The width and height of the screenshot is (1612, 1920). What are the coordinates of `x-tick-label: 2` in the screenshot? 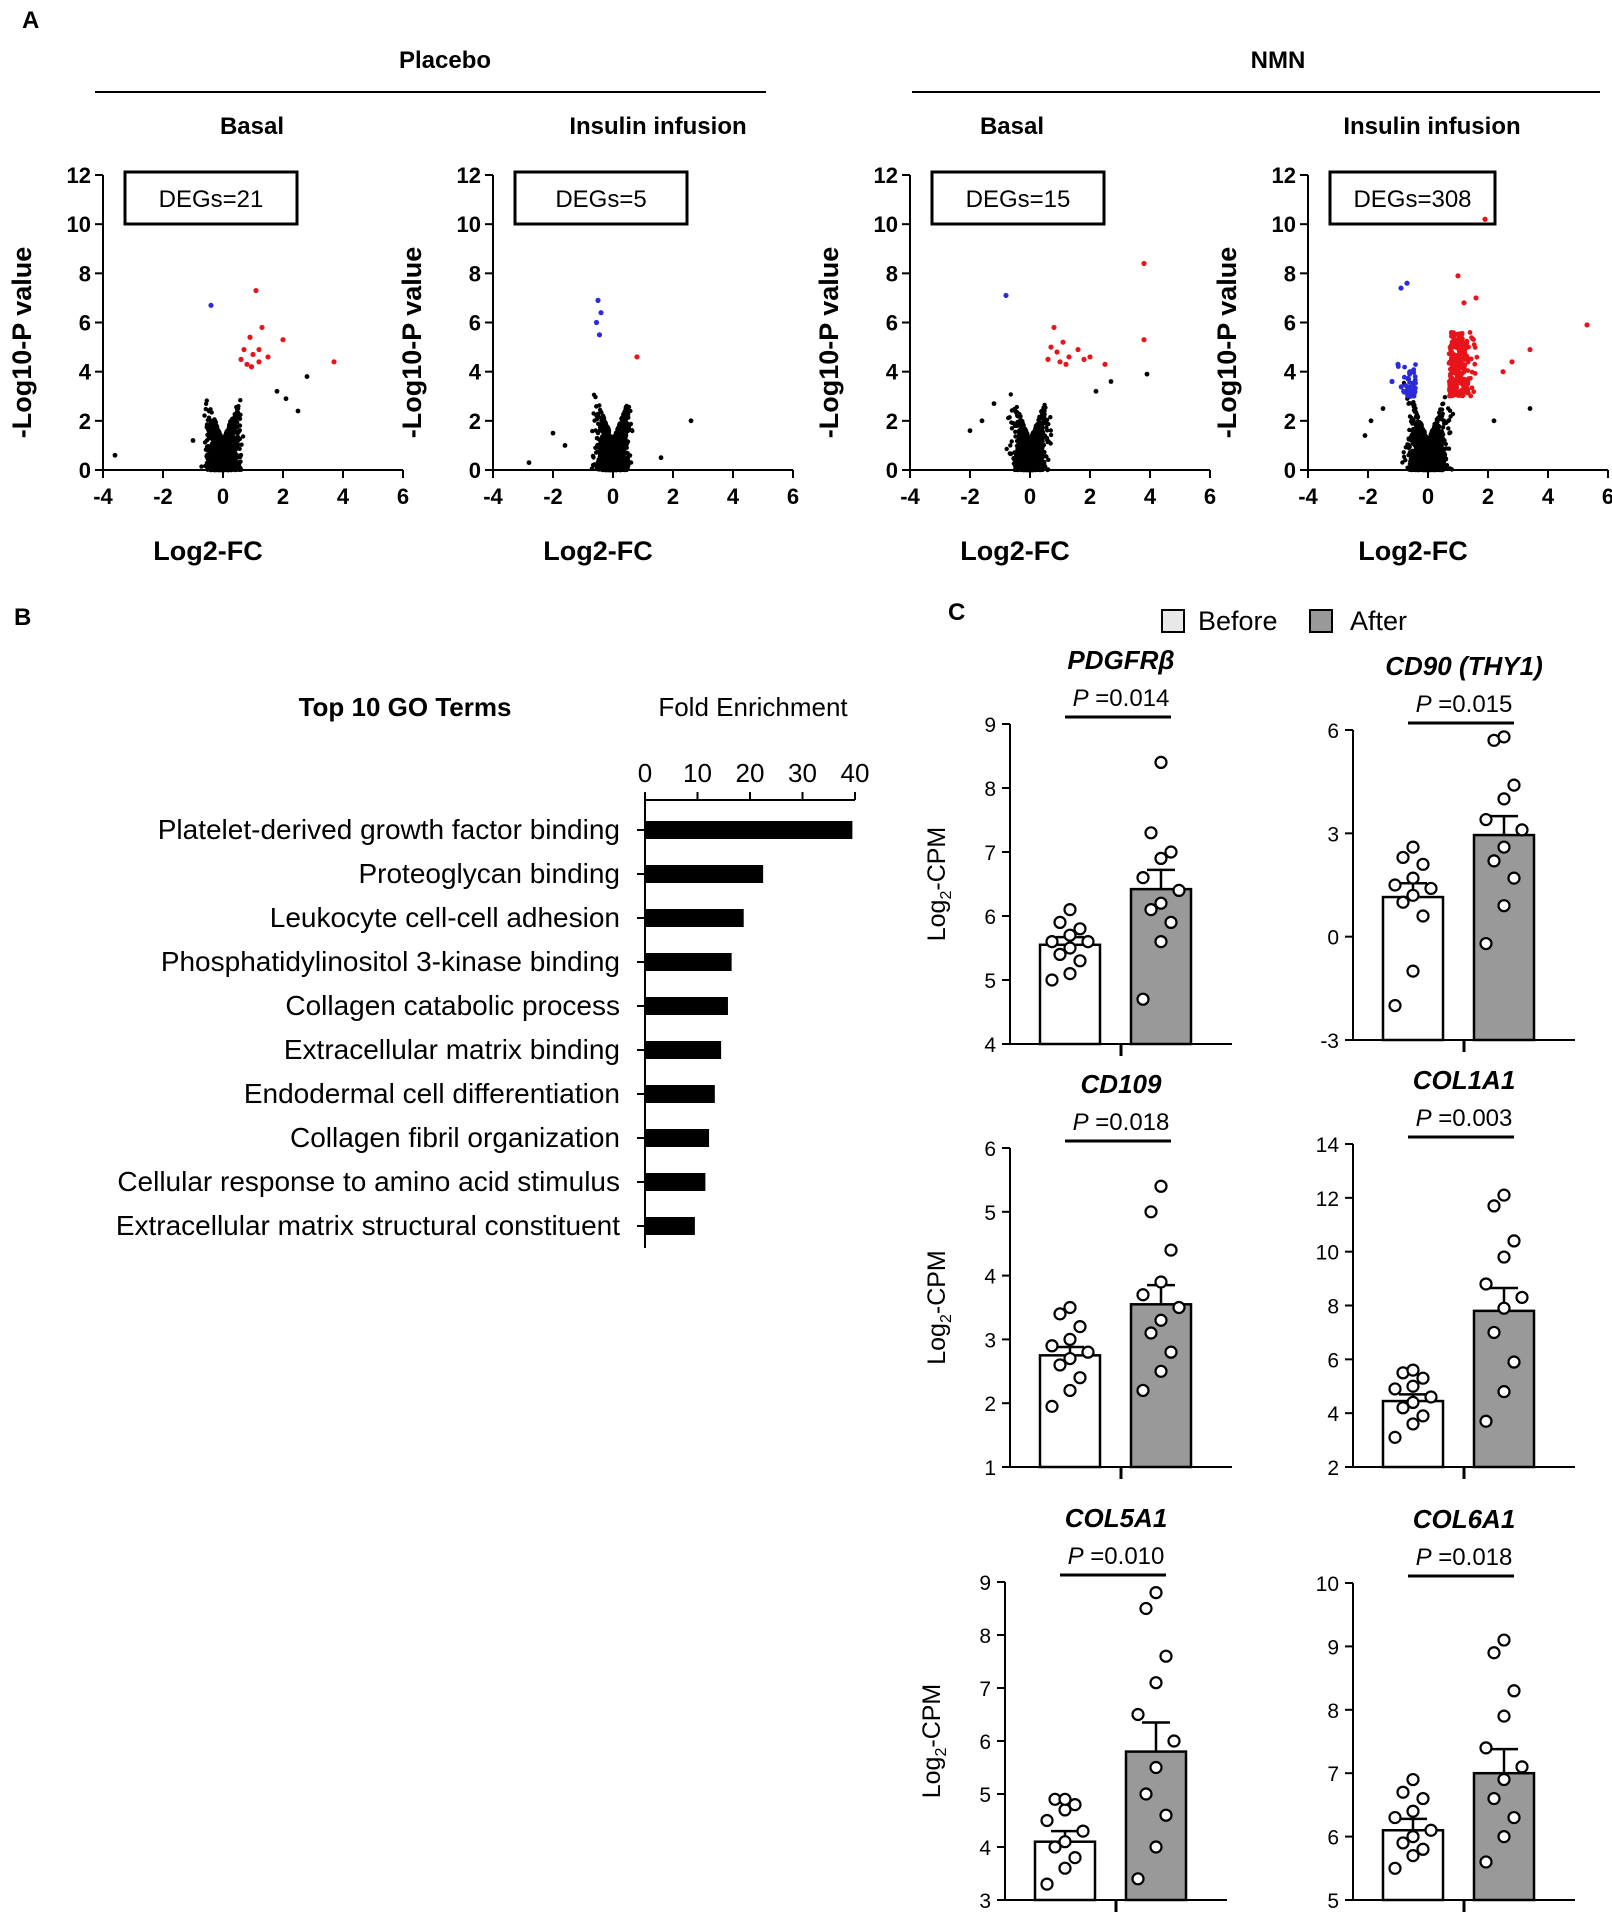 It's located at (1090, 496).